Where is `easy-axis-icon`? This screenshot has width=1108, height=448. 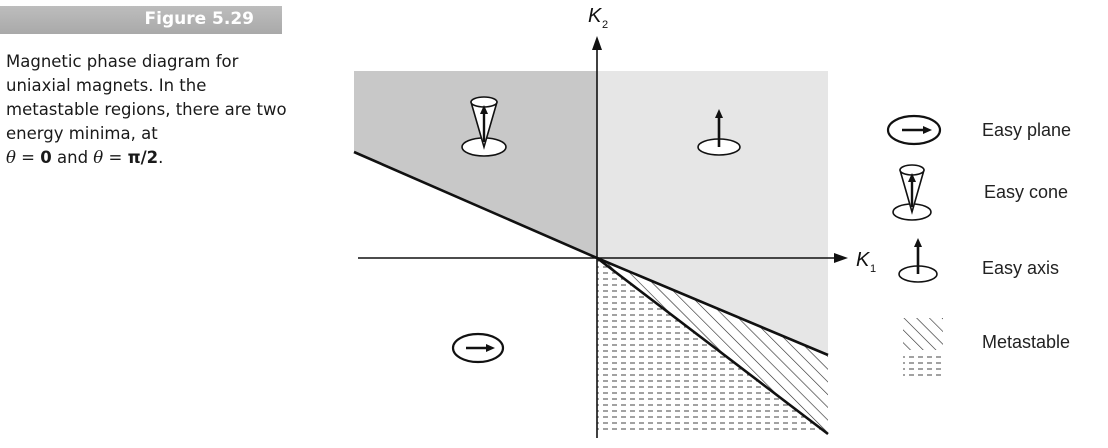
easy-axis-icon is located at coordinates (719, 132).